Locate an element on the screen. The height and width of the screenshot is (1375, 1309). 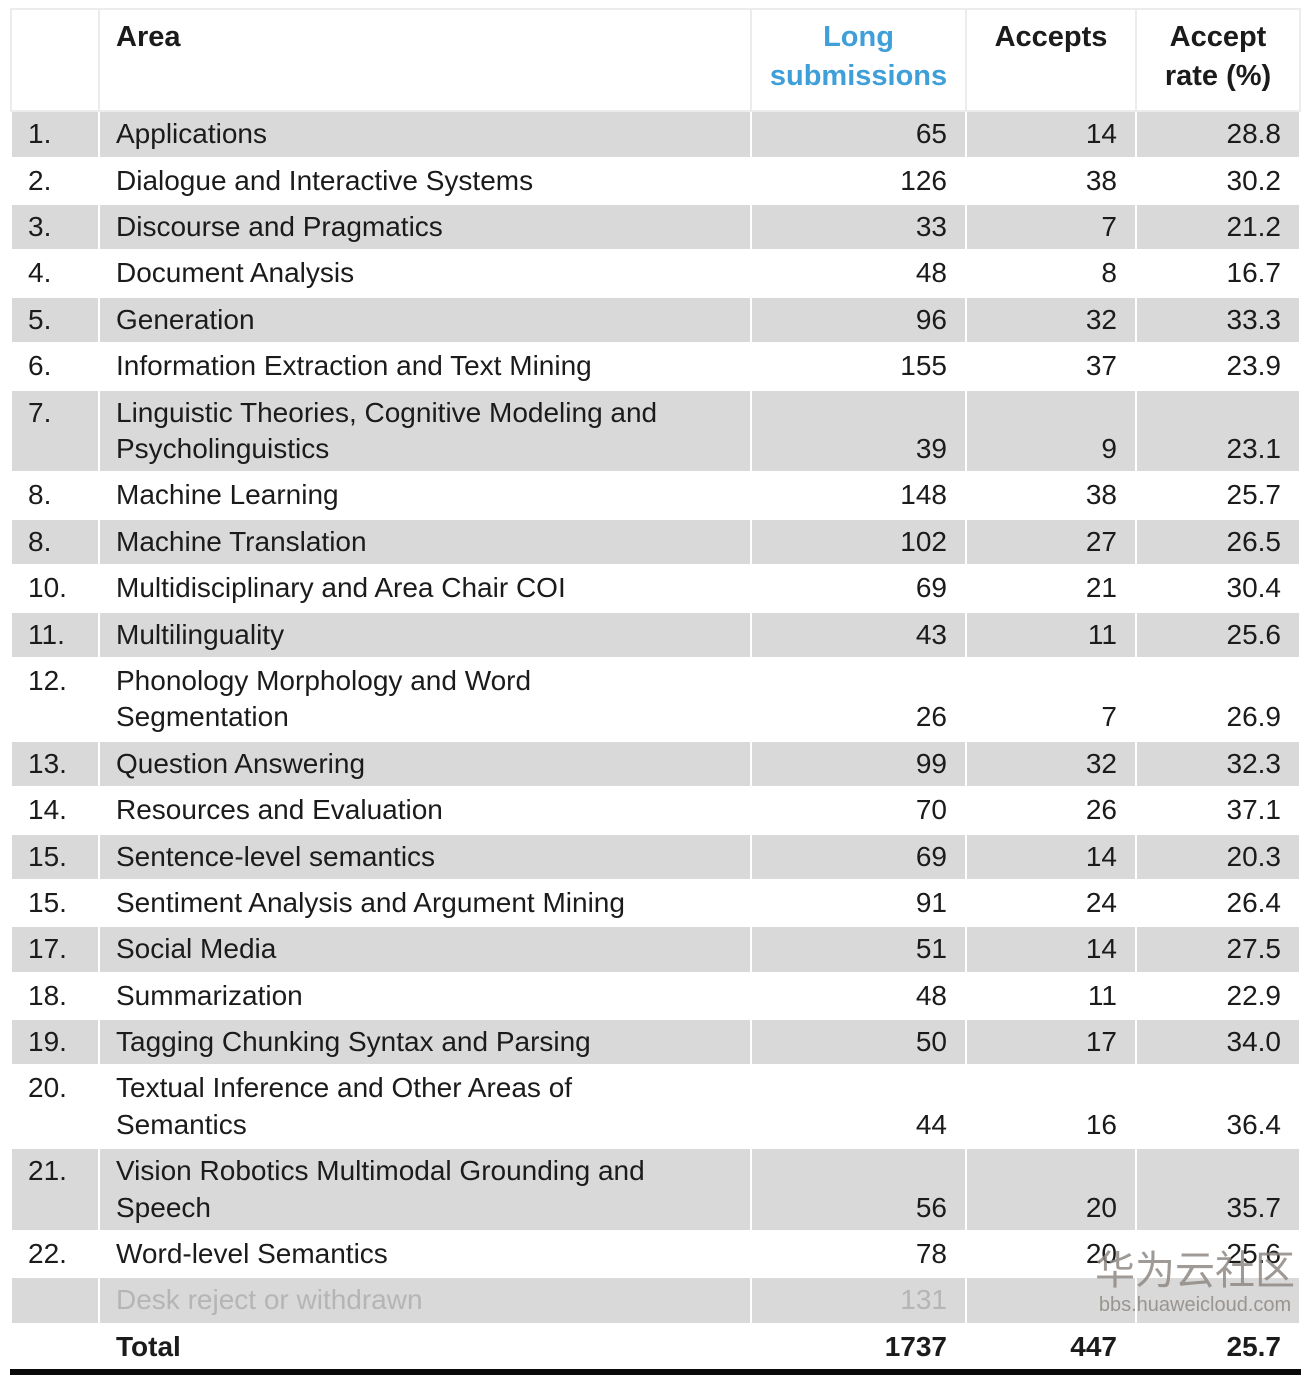
area-cell: Dialogue and Interactive Systems is located at coordinates (425, 181).